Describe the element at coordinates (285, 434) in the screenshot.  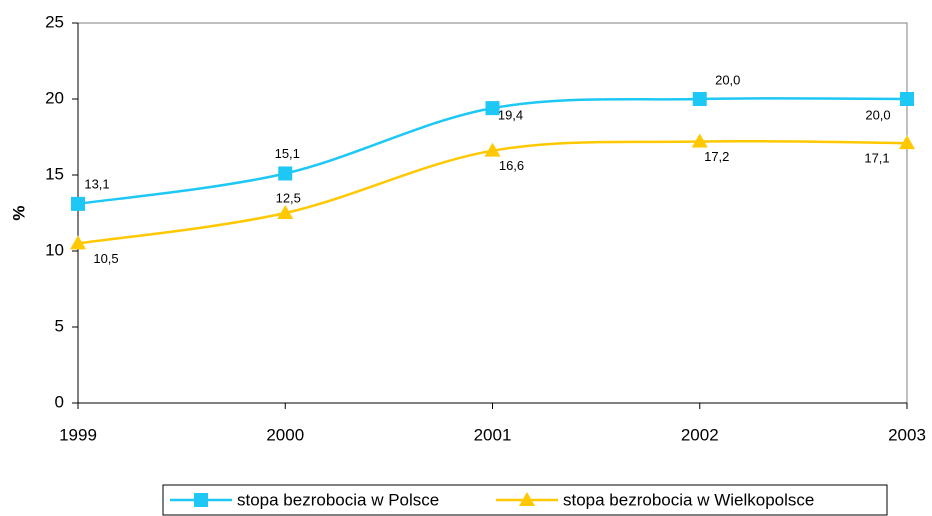
I see `x-tick-label: 2000` at that location.